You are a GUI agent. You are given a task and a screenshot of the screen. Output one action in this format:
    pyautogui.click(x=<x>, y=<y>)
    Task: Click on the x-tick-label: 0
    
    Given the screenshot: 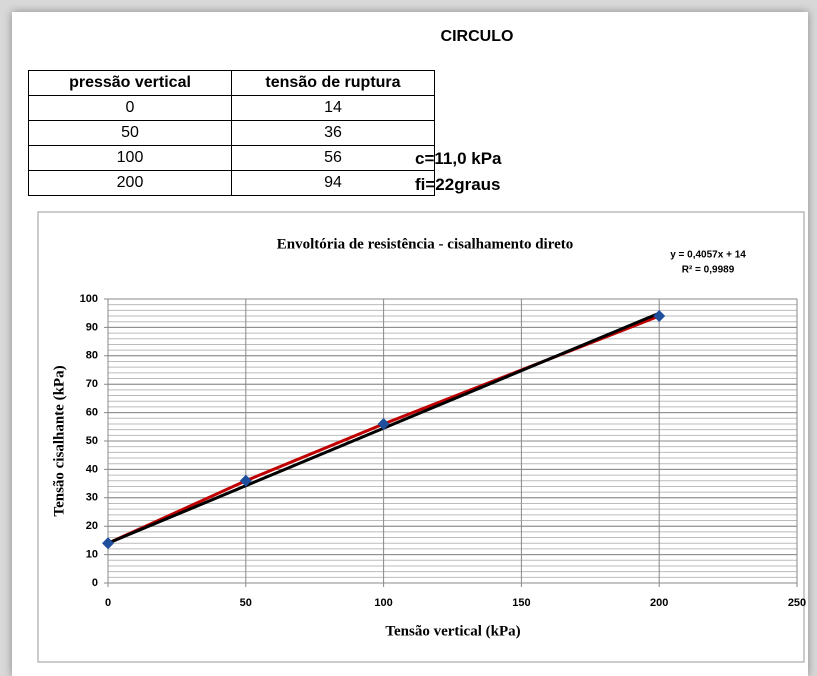 What is the action you would take?
    pyautogui.click(x=108, y=603)
    